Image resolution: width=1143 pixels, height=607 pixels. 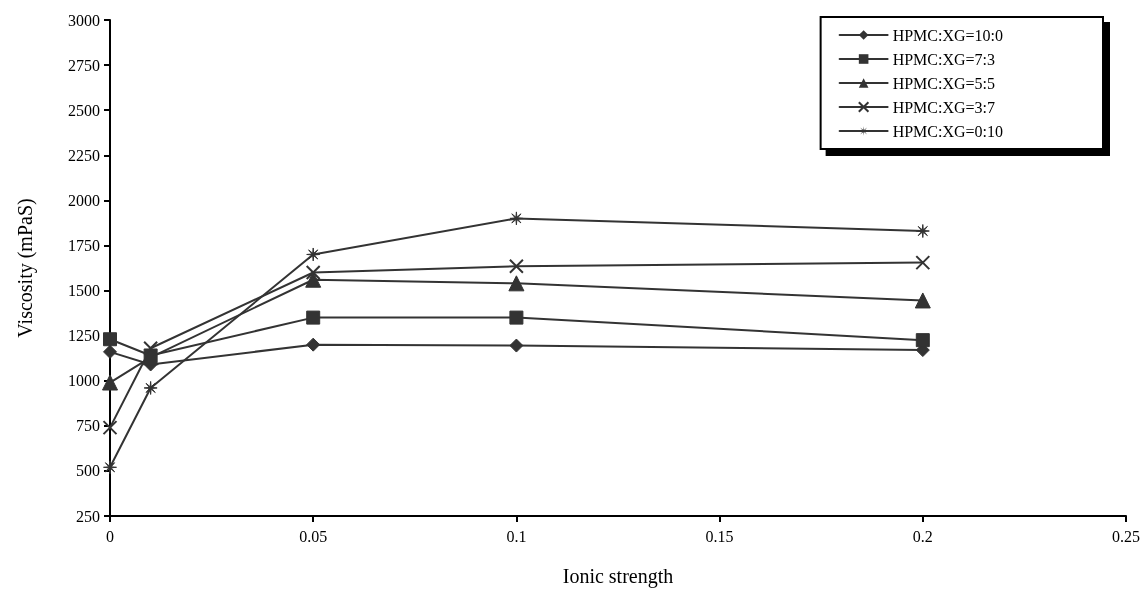 What do you see at coordinates (943, 107) in the screenshot?
I see `legend-label: HPMC:XG=3:7` at bounding box center [943, 107].